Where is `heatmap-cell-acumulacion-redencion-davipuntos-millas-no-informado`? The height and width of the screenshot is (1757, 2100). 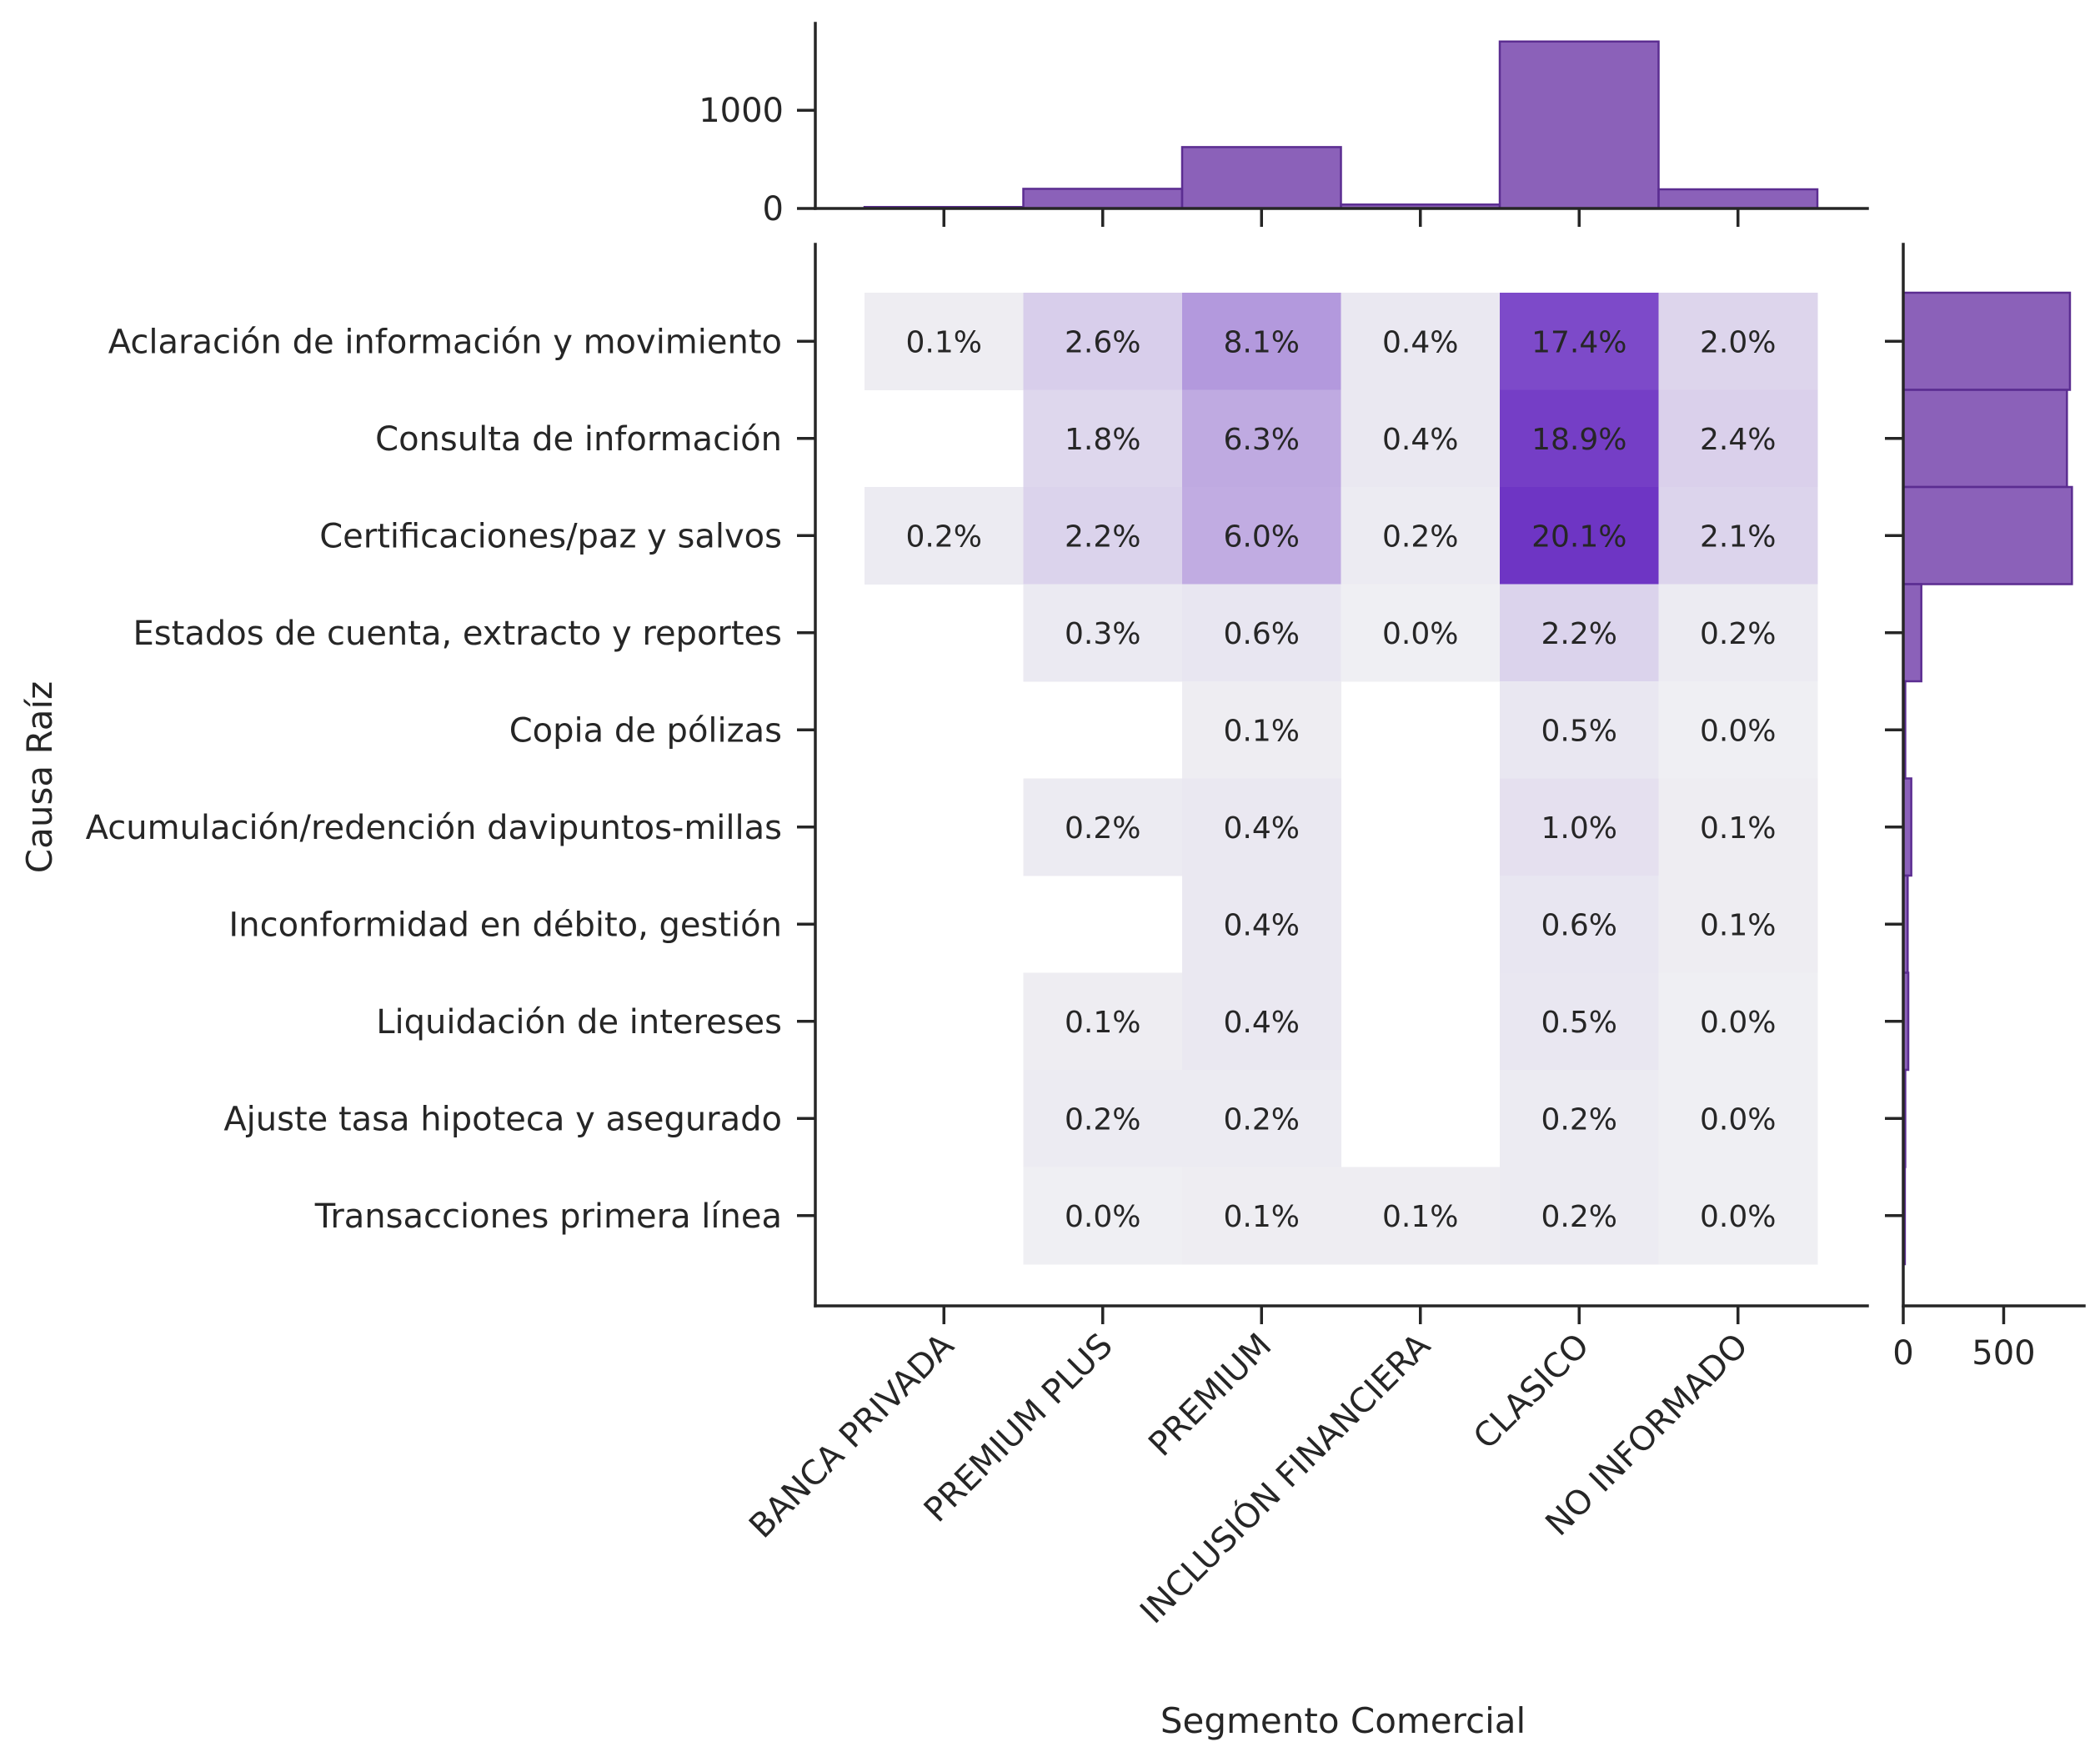 heatmap-cell-acumulacion-redencion-davipuntos-millas-no-informado is located at coordinates (1738, 827).